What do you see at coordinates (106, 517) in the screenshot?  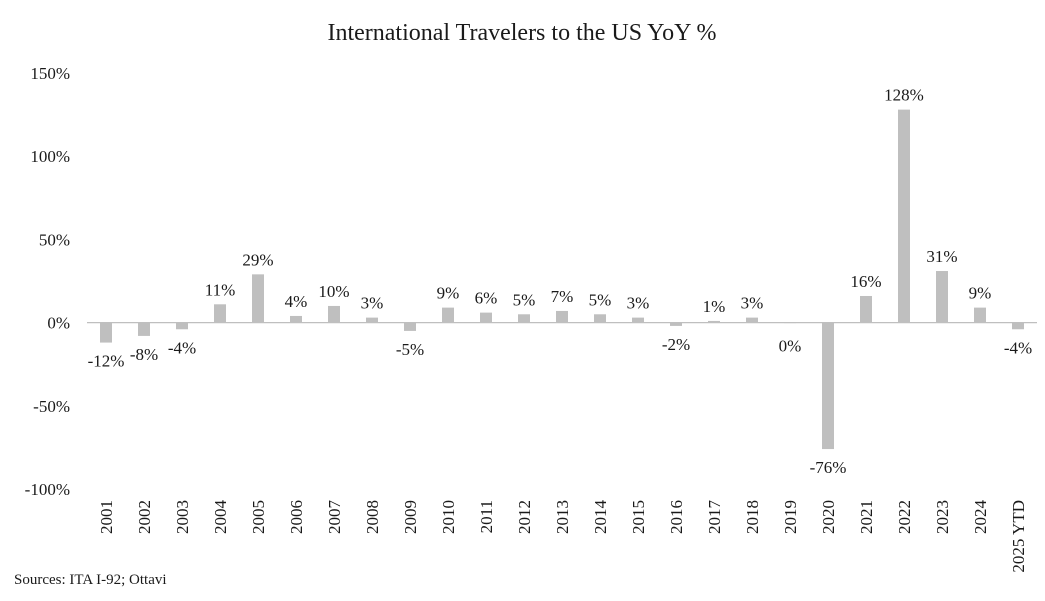 I see `x-tick-label: 2001` at bounding box center [106, 517].